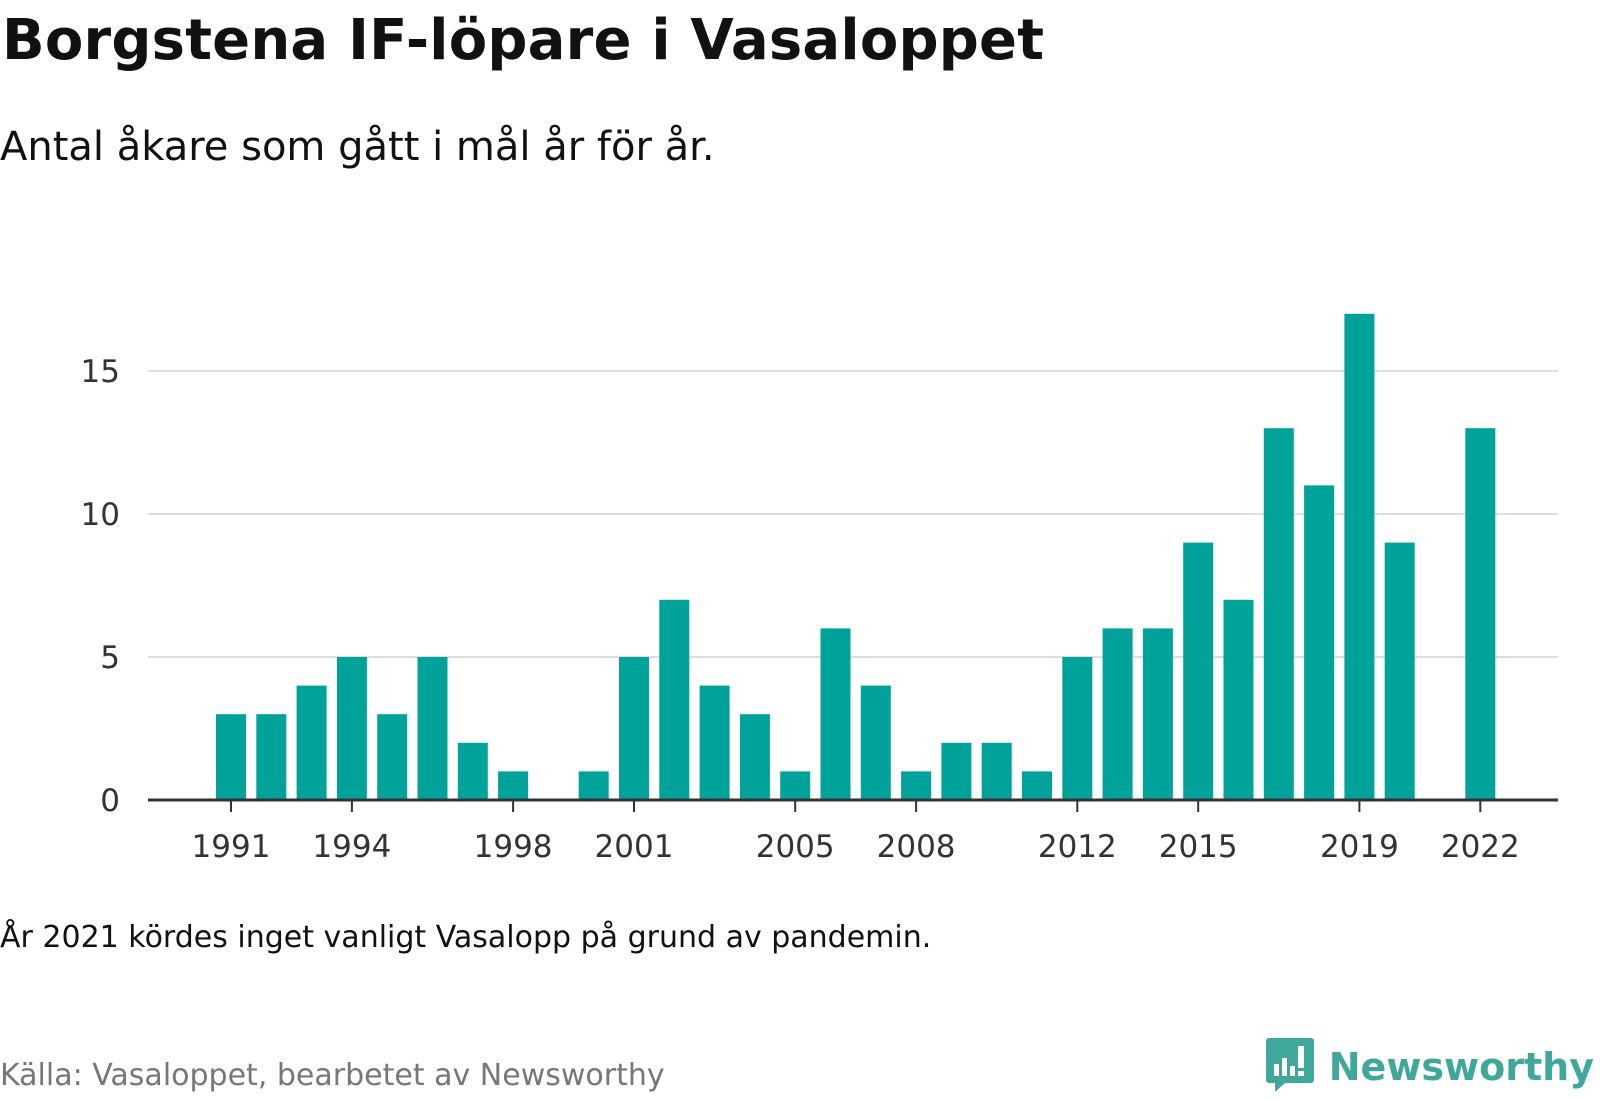 The height and width of the screenshot is (1100, 1600). Describe the element at coordinates (1198, 847) in the screenshot. I see `x-tick-label: 2015` at that location.